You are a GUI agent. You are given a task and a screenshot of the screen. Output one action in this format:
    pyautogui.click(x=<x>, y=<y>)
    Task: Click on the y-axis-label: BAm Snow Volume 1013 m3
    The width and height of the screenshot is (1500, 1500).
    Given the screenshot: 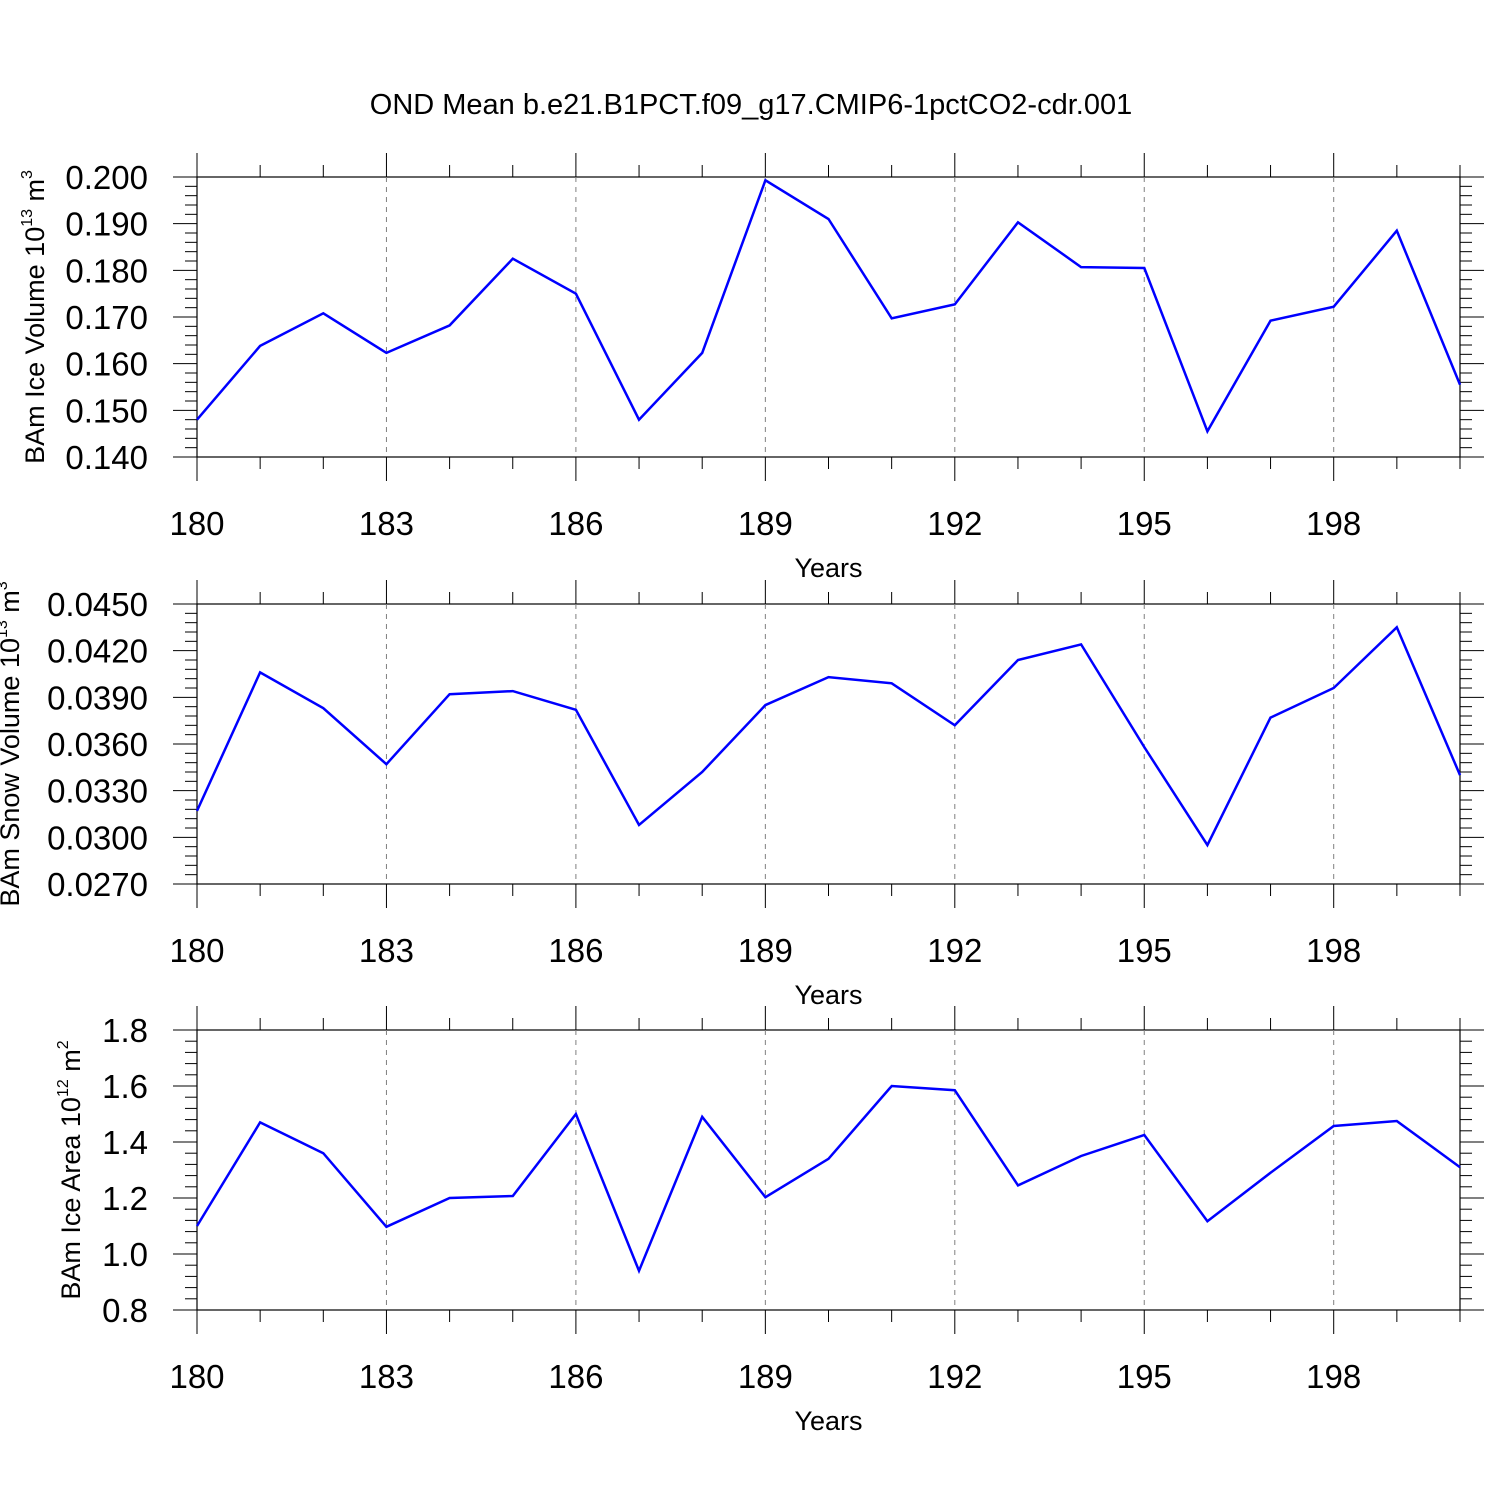 What is the action you would take?
    pyautogui.click(x=12, y=743)
    